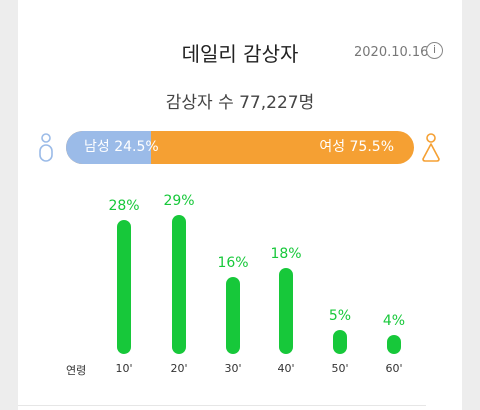 Image resolution: width=480 pixels, height=410 pixels. I want to click on male-share-bar, so click(109, 147).